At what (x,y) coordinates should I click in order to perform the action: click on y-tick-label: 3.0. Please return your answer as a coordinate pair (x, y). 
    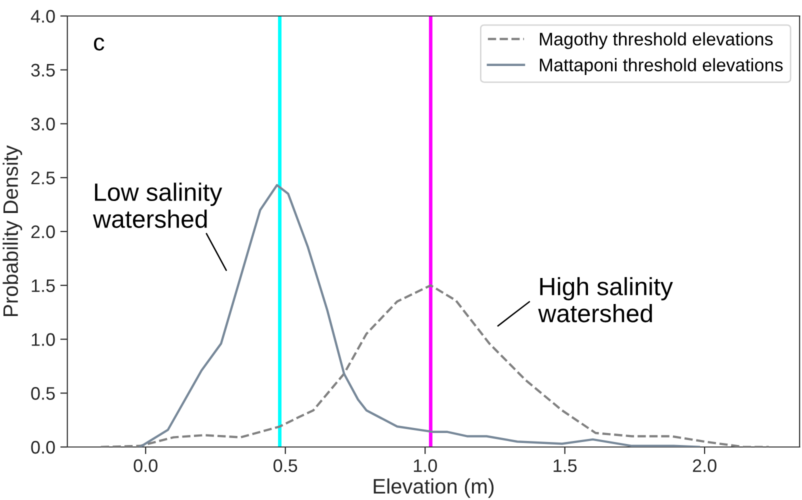
    Looking at the image, I should click on (43, 124).